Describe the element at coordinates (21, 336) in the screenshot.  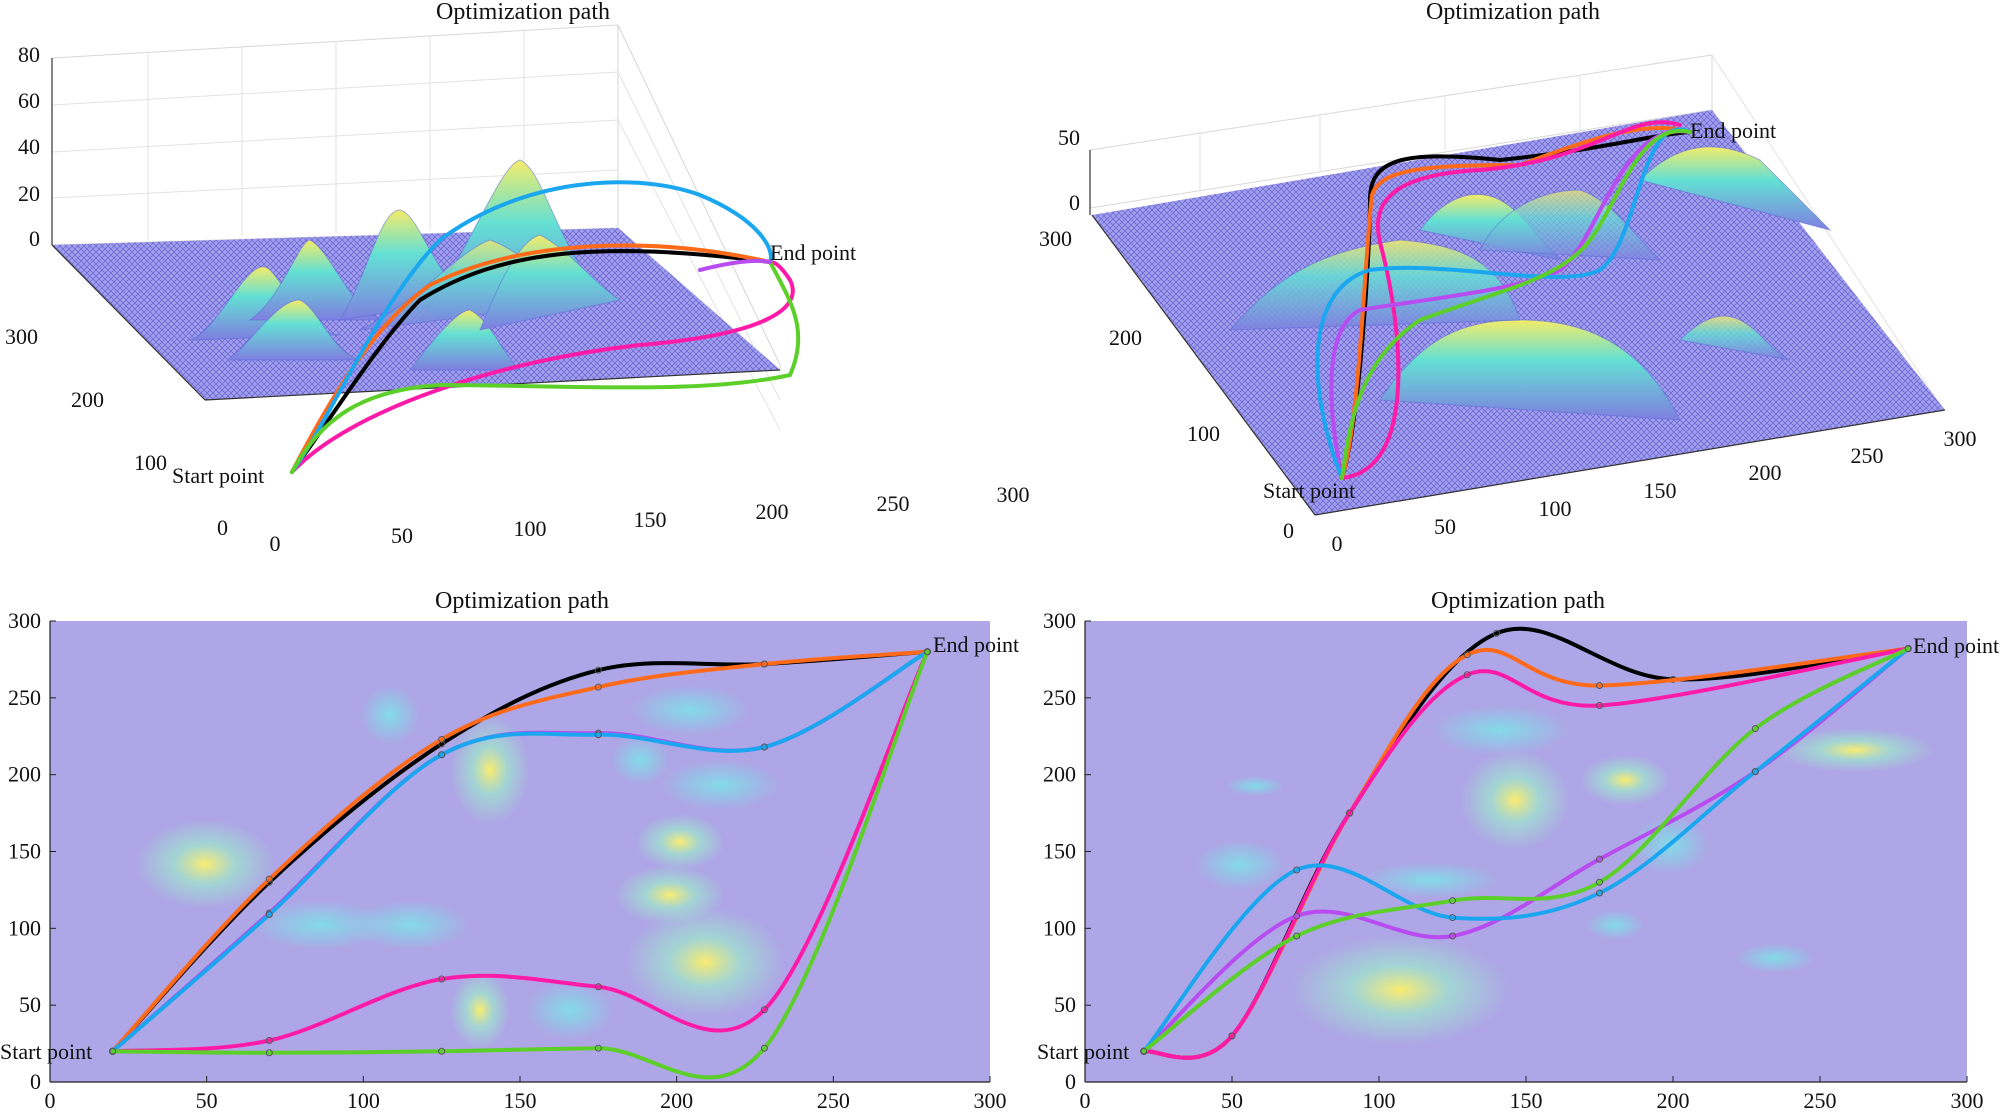
I see `y-tick: 300` at that location.